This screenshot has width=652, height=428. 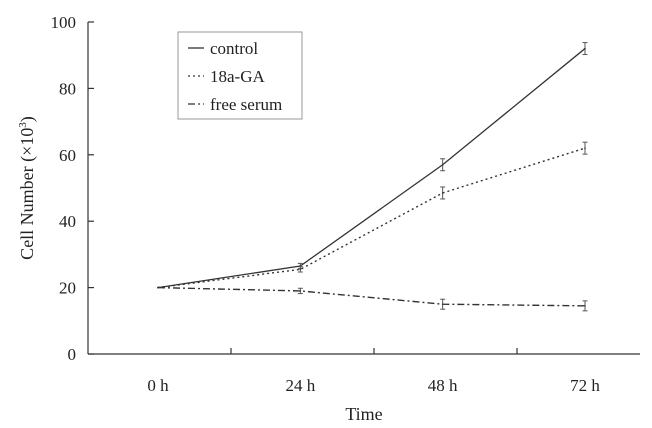 I want to click on y-tick-label: 100, so click(x=64, y=22).